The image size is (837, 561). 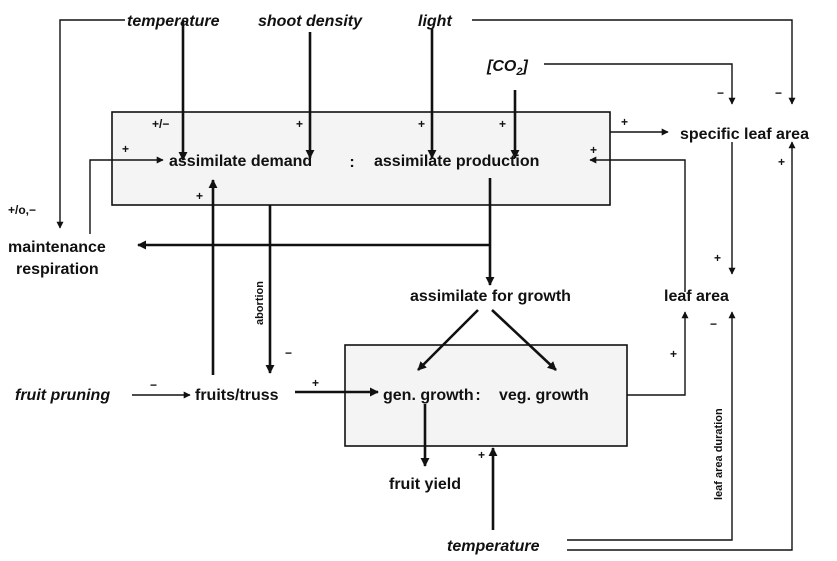 What do you see at coordinates (288, 353) in the screenshot?
I see `sign-abortion-fruits: −` at bounding box center [288, 353].